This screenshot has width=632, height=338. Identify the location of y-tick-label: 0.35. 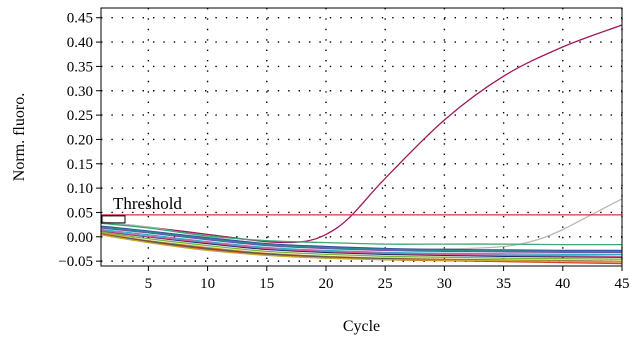
(80, 67).